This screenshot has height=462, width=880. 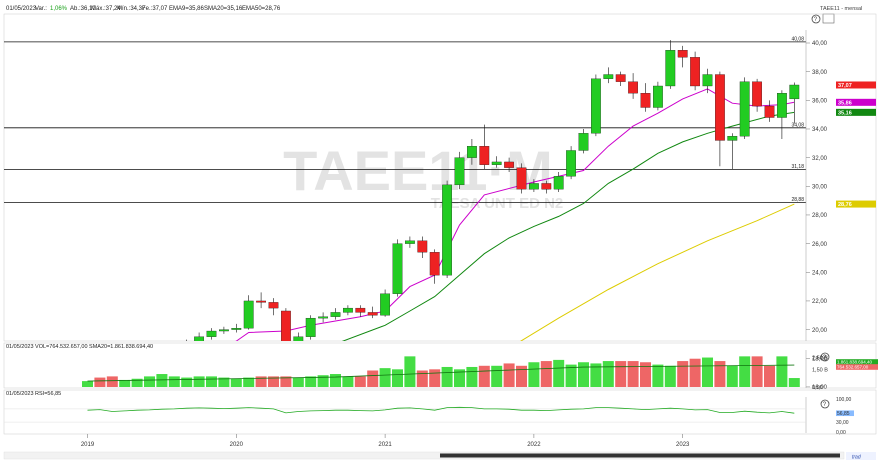 I want to click on settings-icon: ?, so click(x=816, y=19).